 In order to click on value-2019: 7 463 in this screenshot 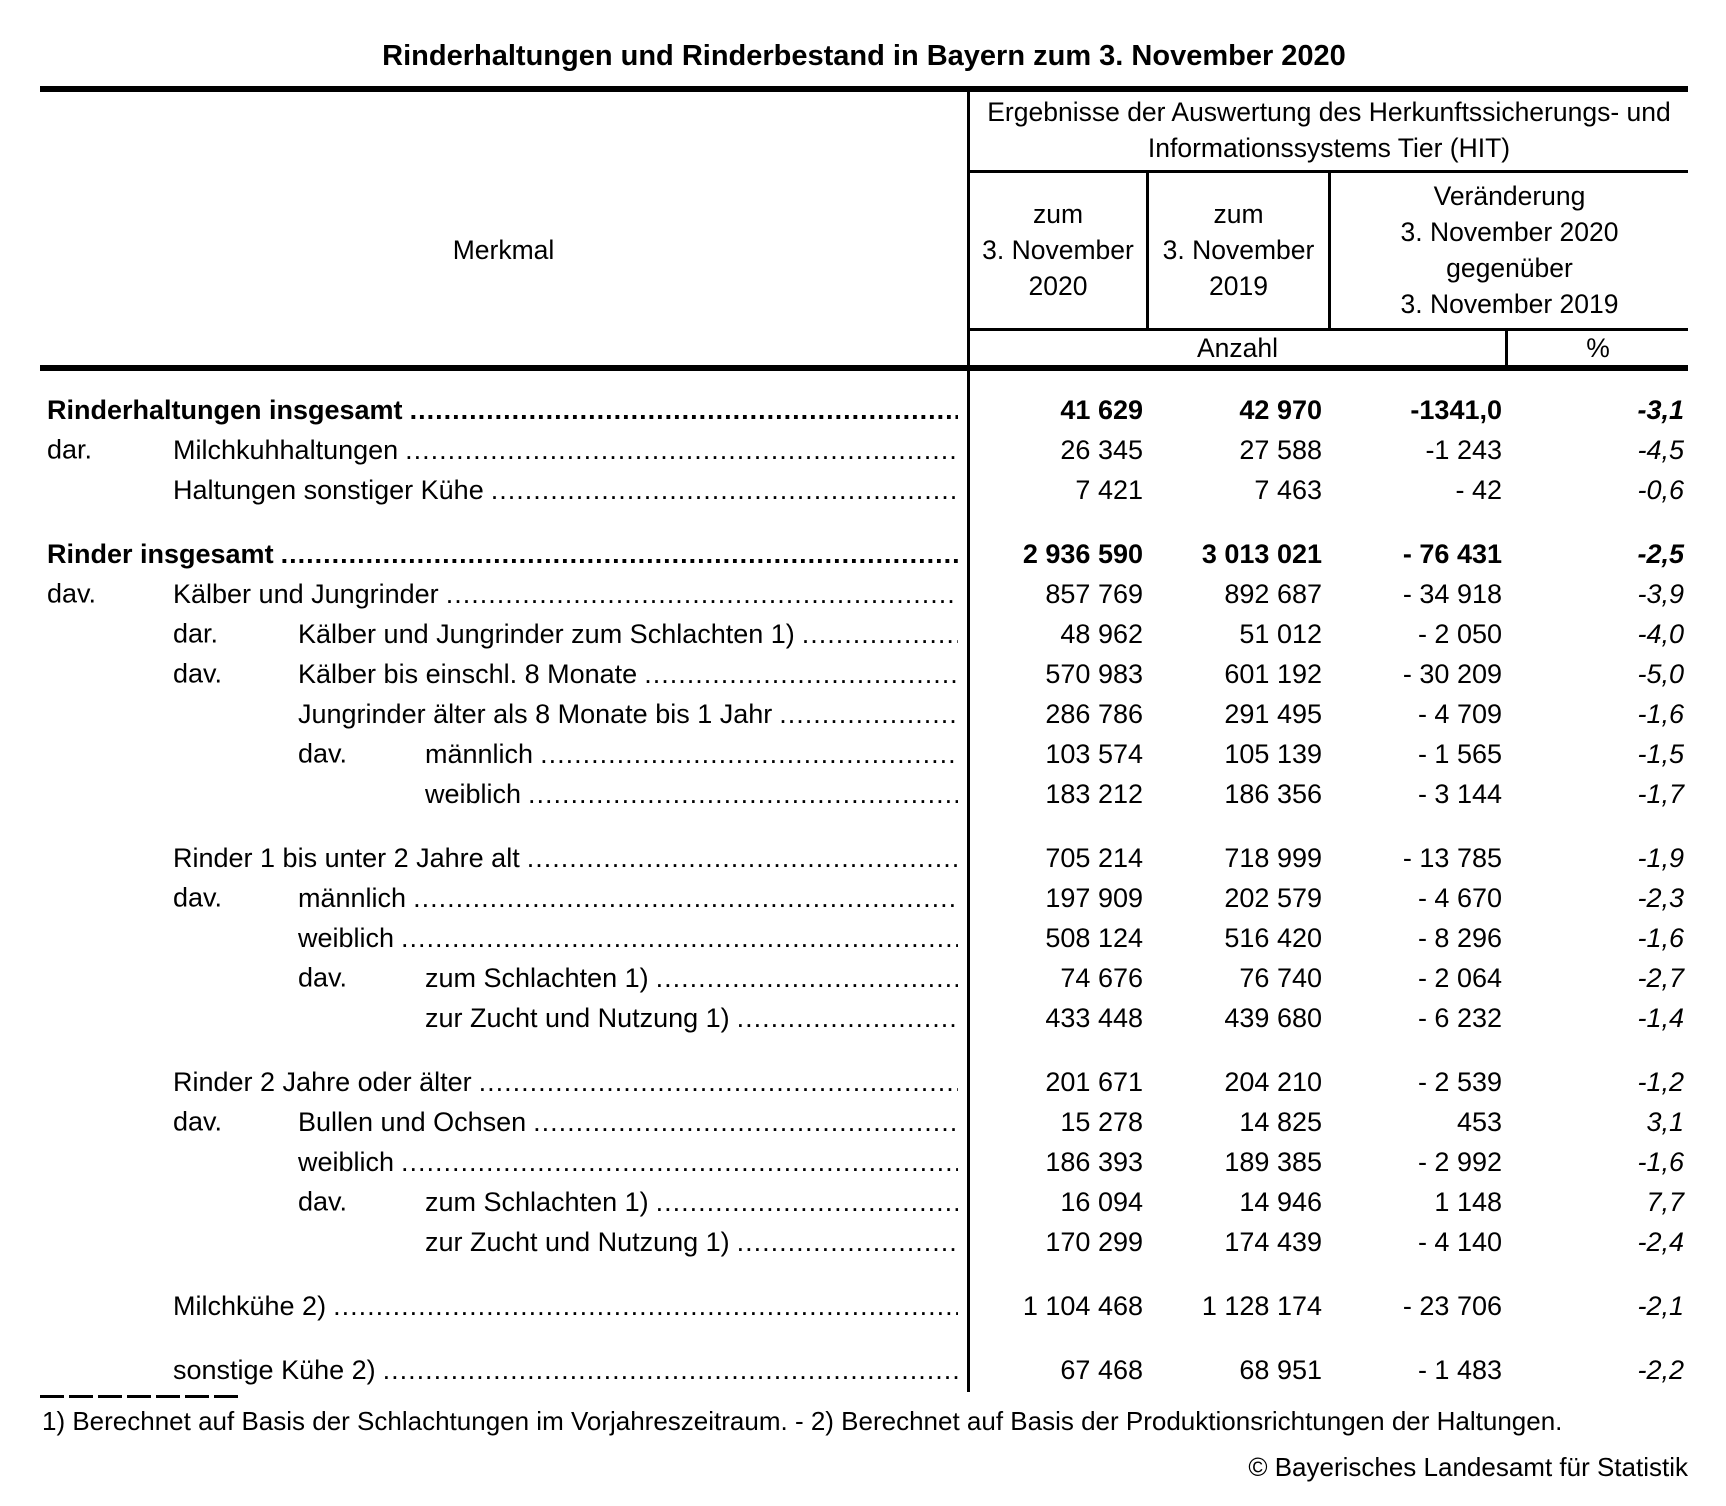, I will do `click(1288, 489)`.